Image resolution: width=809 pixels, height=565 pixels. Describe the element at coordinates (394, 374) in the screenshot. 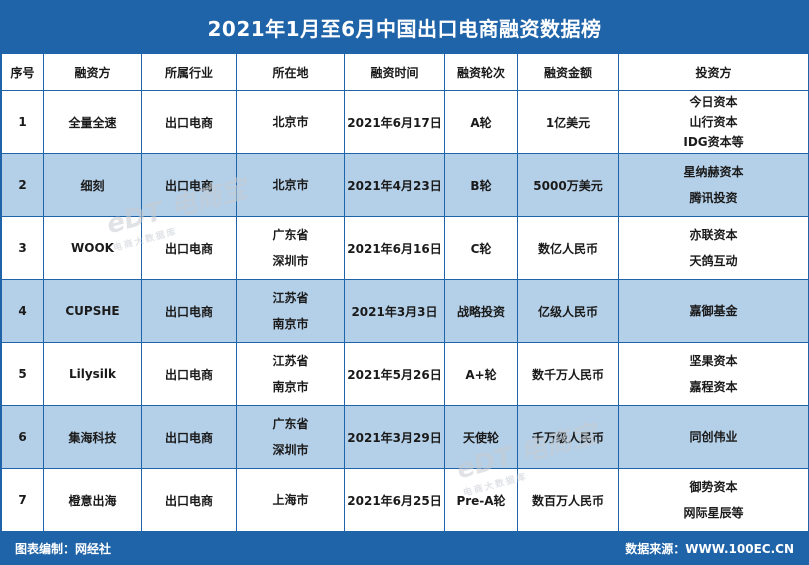

I see `cell-date: 2021年5月26日` at that location.